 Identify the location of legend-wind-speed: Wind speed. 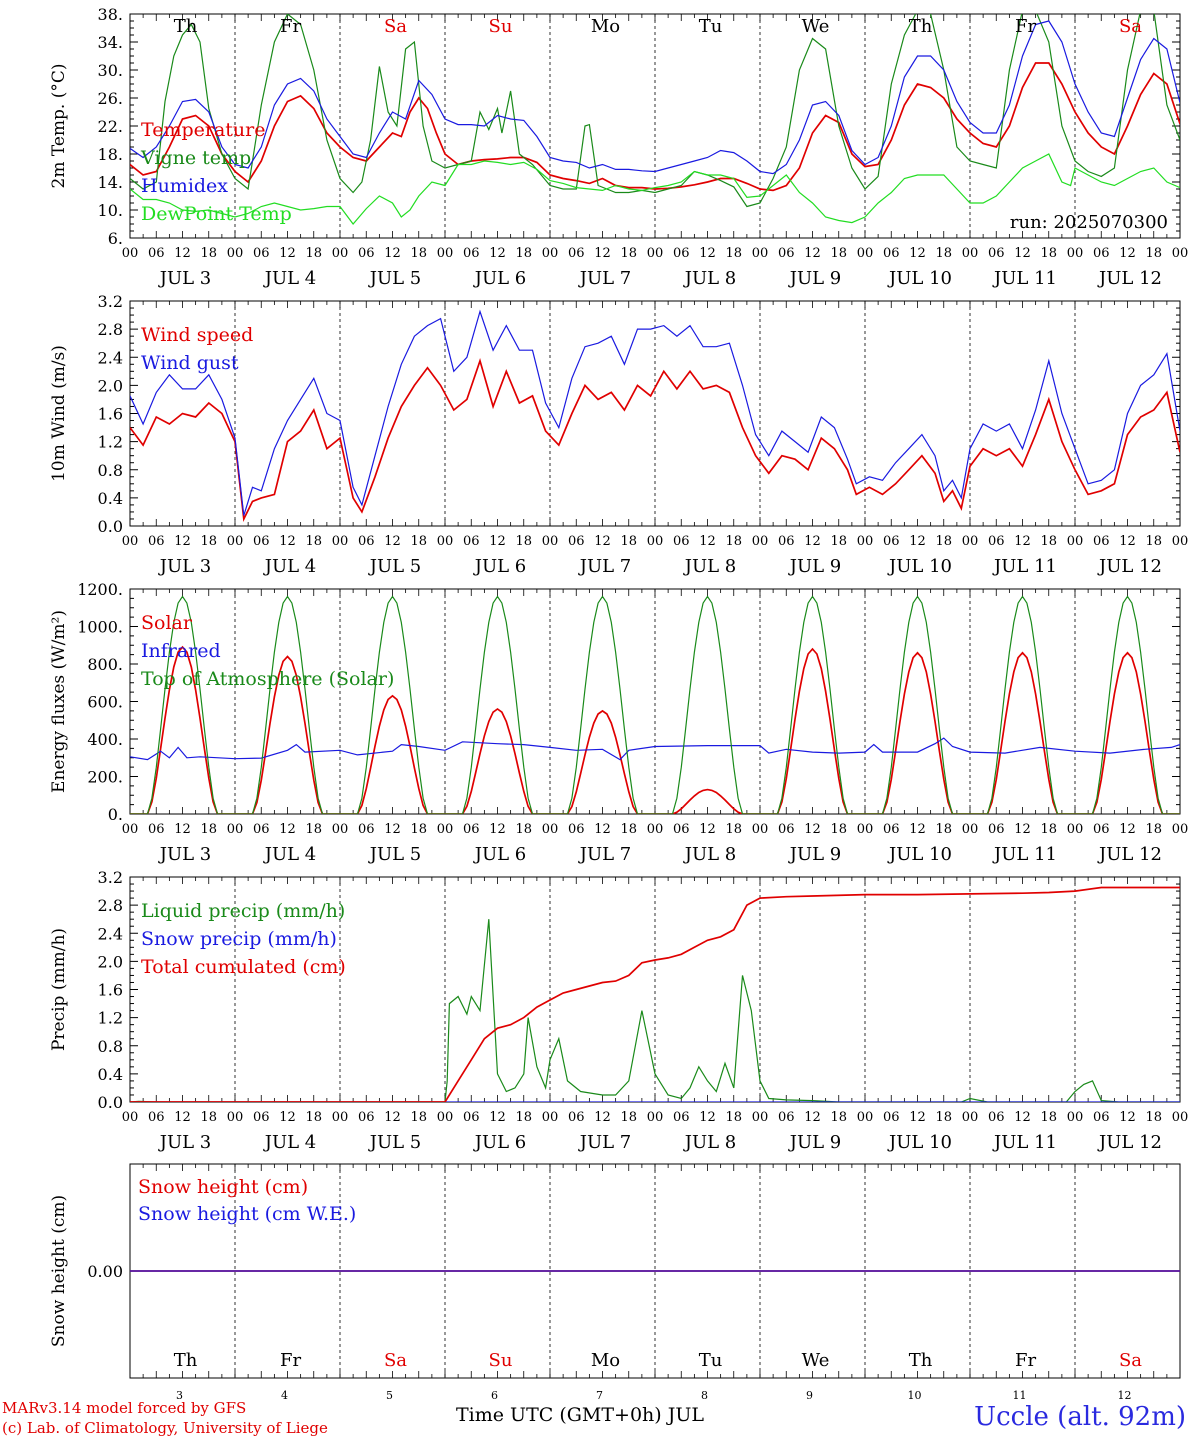
(197, 335).